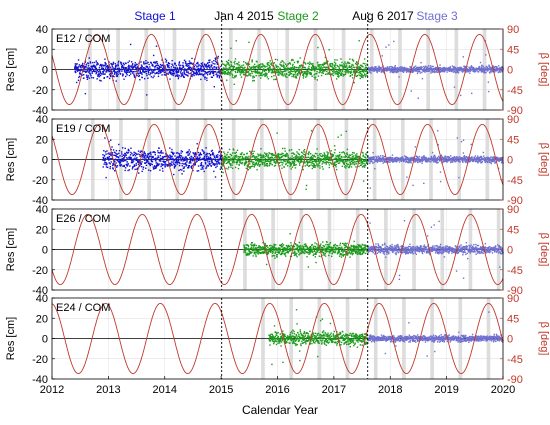  What do you see at coordinates (513, 50) in the screenshot?
I see `right-tick-label: 45` at bounding box center [513, 50].